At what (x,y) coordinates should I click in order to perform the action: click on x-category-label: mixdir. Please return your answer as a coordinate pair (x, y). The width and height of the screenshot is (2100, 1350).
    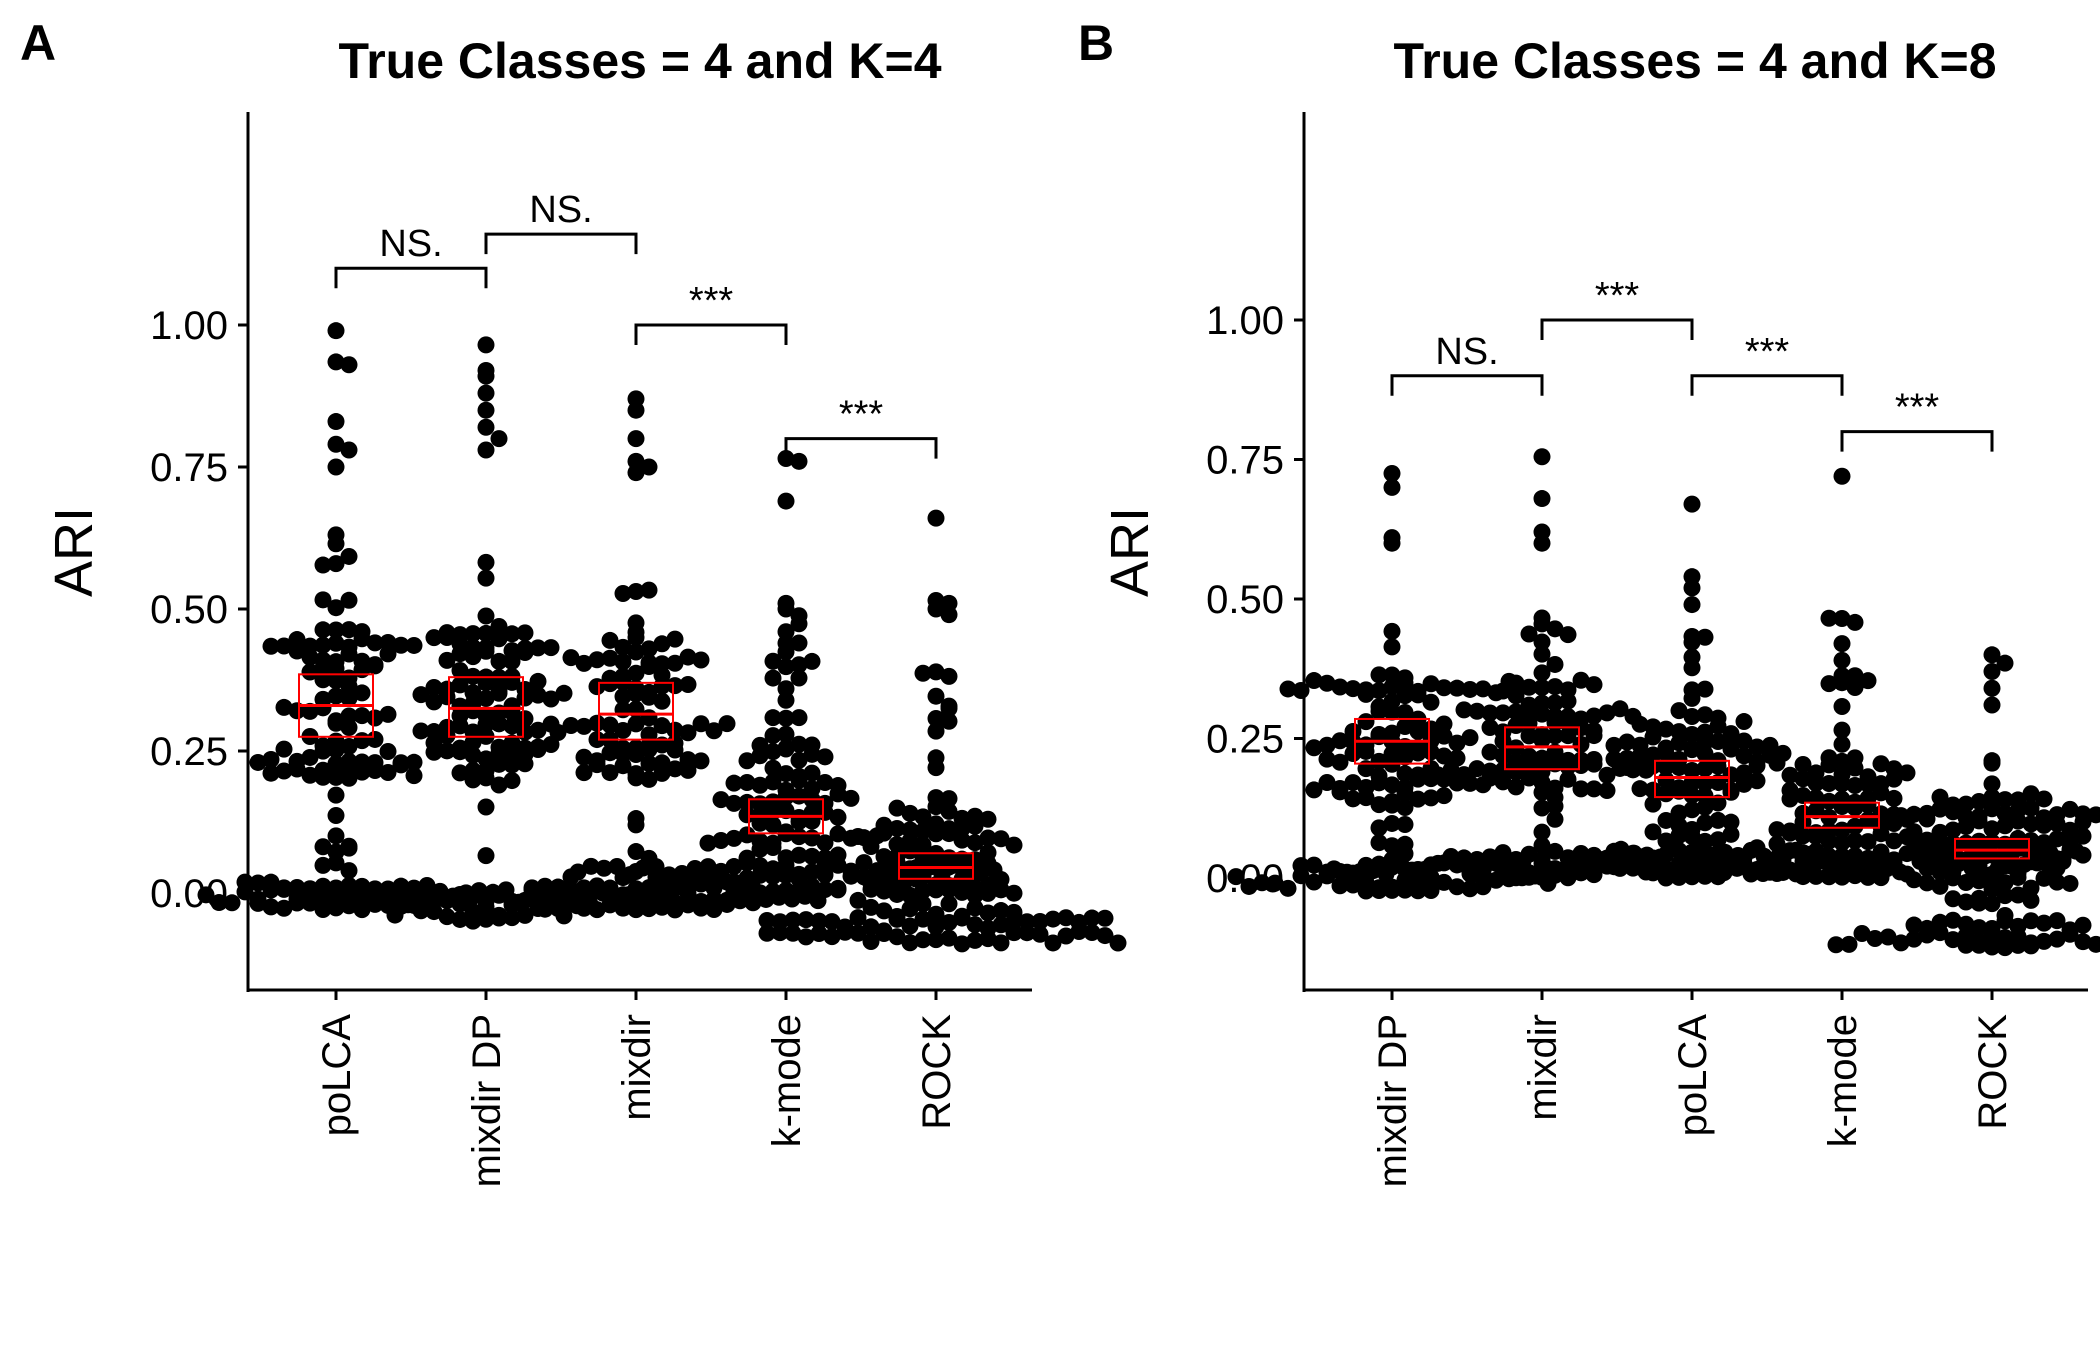
    Looking at the image, I should click on (1543, 1067).